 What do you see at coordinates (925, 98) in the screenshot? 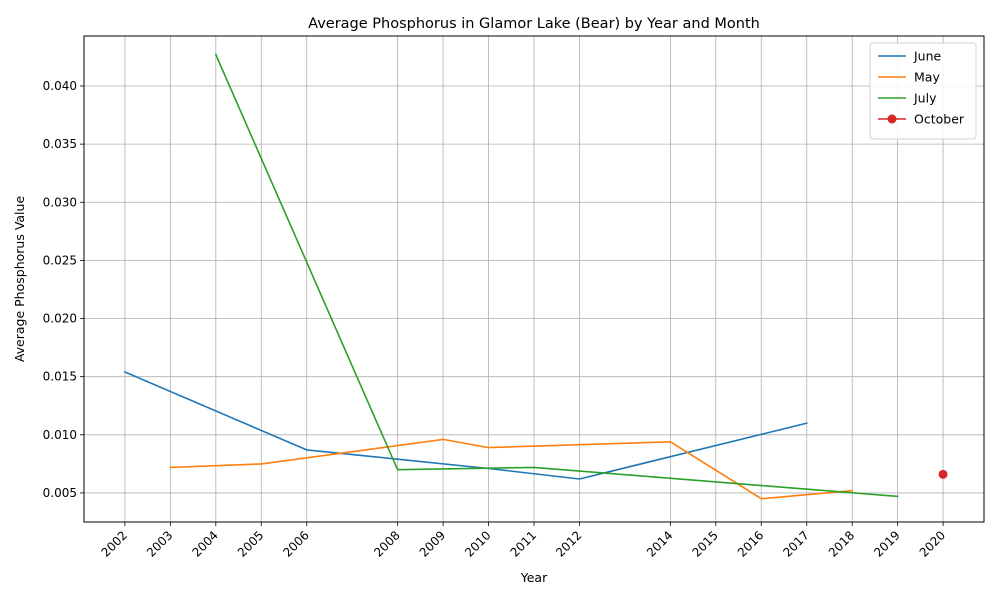
I see `legend-label-july: July` at bounding box center [925, 98].